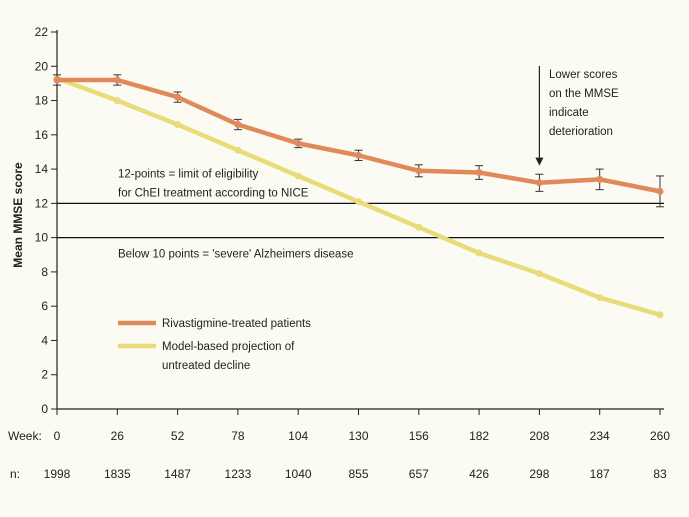 The width and height of the screenshot is (689, 517). Describe the element at coordinates (539, 436) in the screenshot. I see `x-tick-label: 208` at that location.